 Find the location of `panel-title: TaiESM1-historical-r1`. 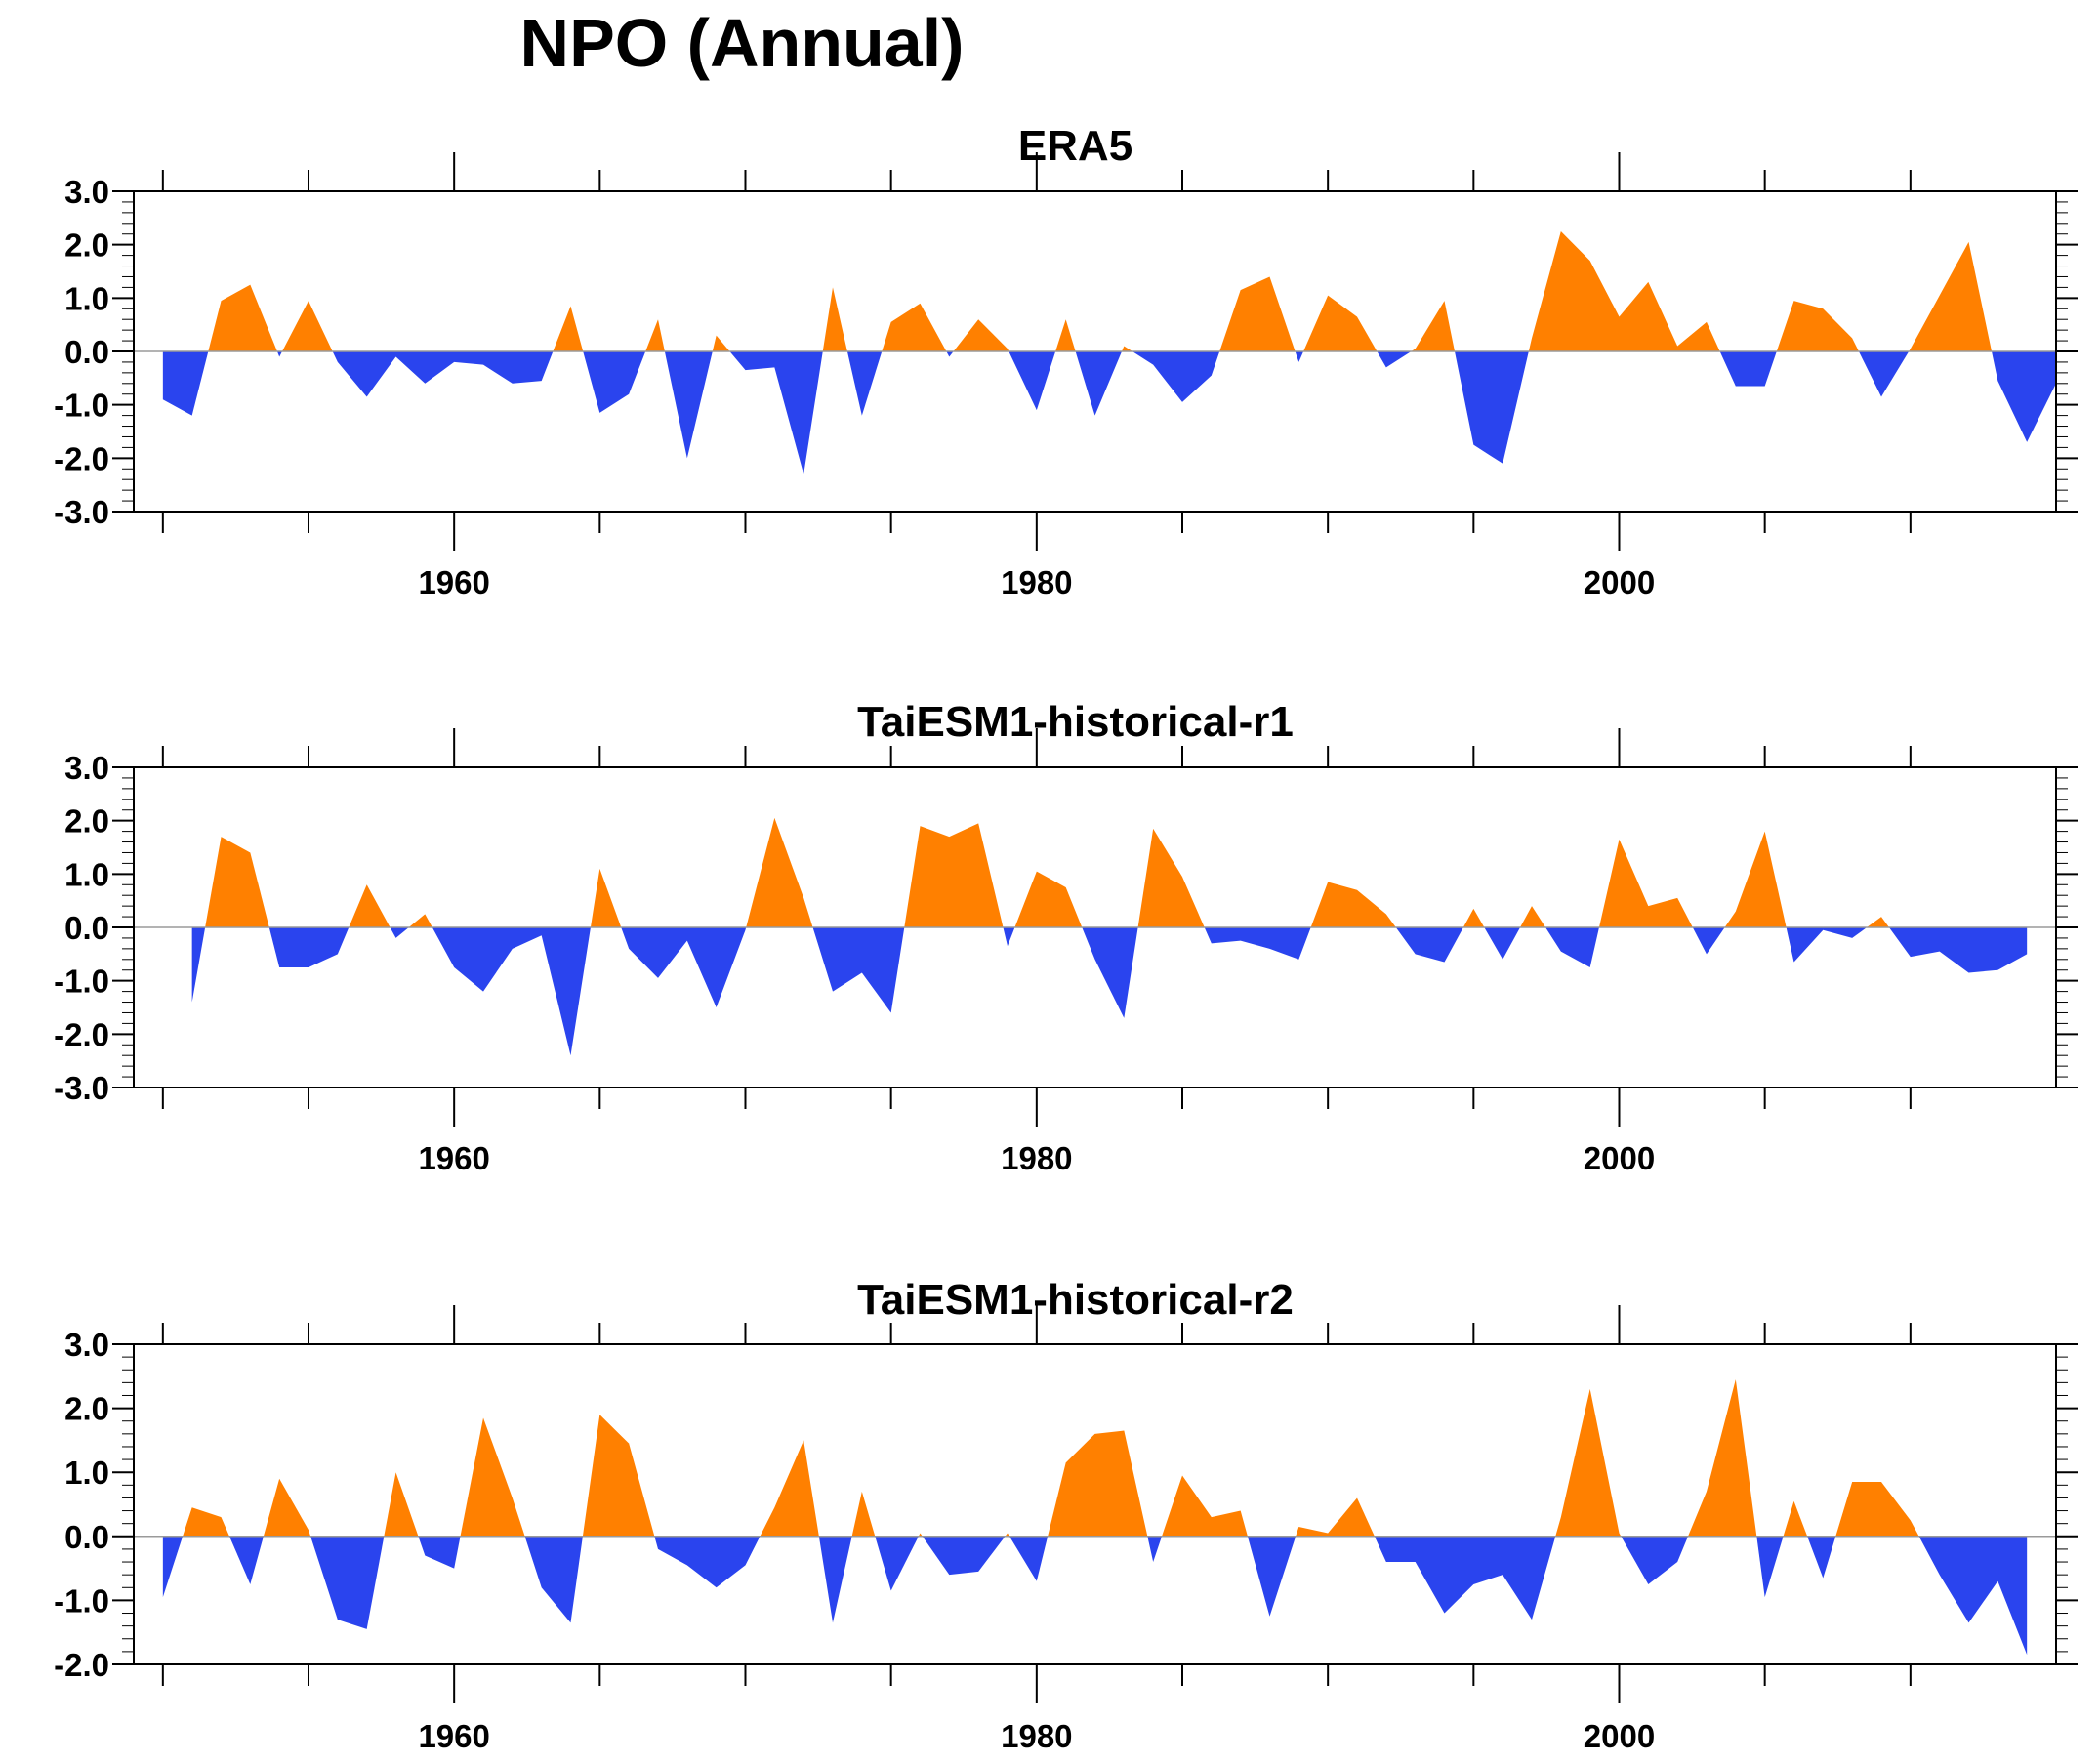

panel-title: TaiESM1-historical-r1 is located at coordinates (1075, 722).